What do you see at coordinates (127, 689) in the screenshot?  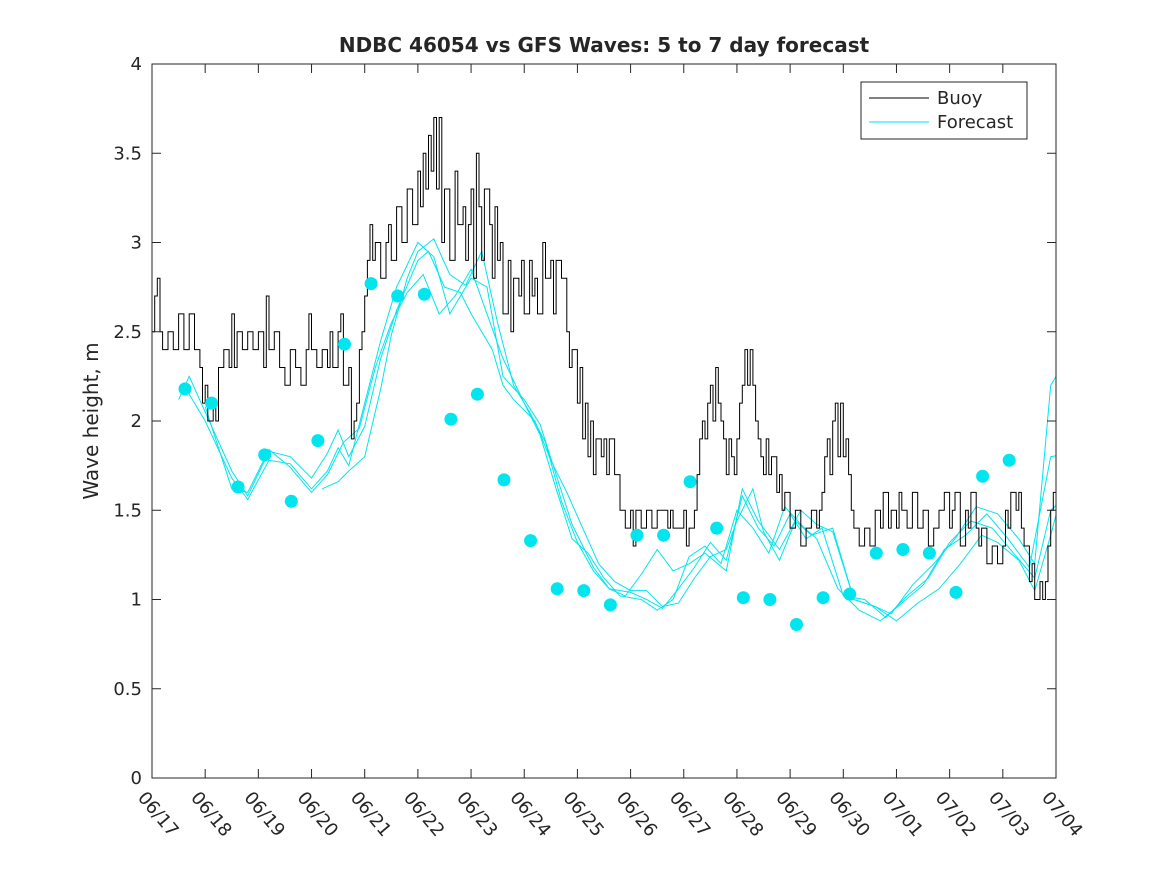 I see `y-tick-label: 0.5` at bounding box center [127, 689].